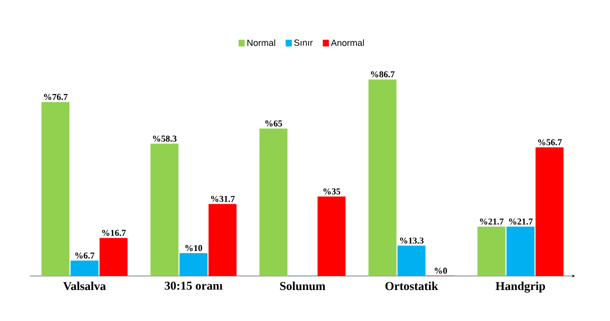  What do you see at coordinates (193, 286) in the screenshot?
I see `x-tick-label: 30:15 oranı` at bounding box center [193, 286].